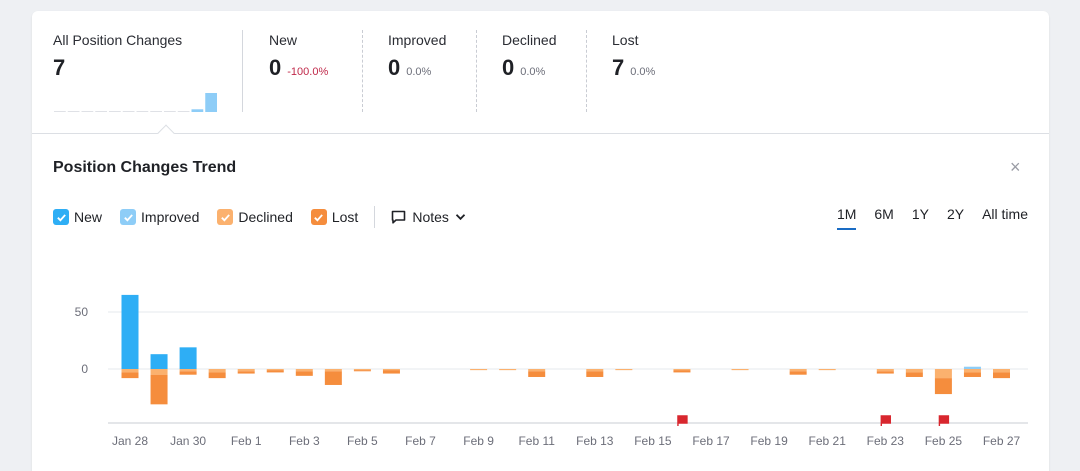  Describe the element at coordinates (265, 217) in the screenshot. I see `legend-label: Declined` at that location.